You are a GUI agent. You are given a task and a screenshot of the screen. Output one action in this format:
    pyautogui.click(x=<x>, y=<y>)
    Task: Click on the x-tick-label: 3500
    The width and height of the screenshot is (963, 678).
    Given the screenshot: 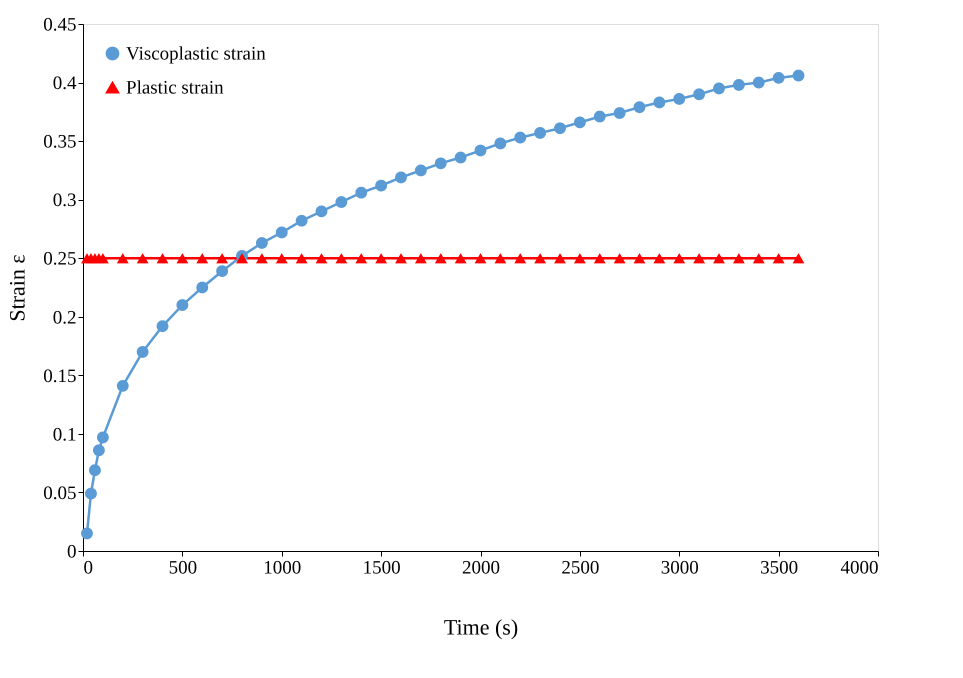 What is the action you would take?
    pyautogui.click(x=779, y=568)
    